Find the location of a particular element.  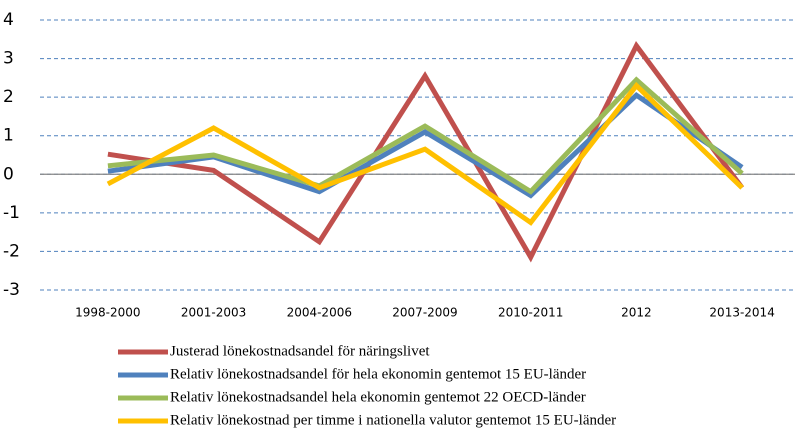

y-tick-label: 1 is located at coordinates (8, 136).